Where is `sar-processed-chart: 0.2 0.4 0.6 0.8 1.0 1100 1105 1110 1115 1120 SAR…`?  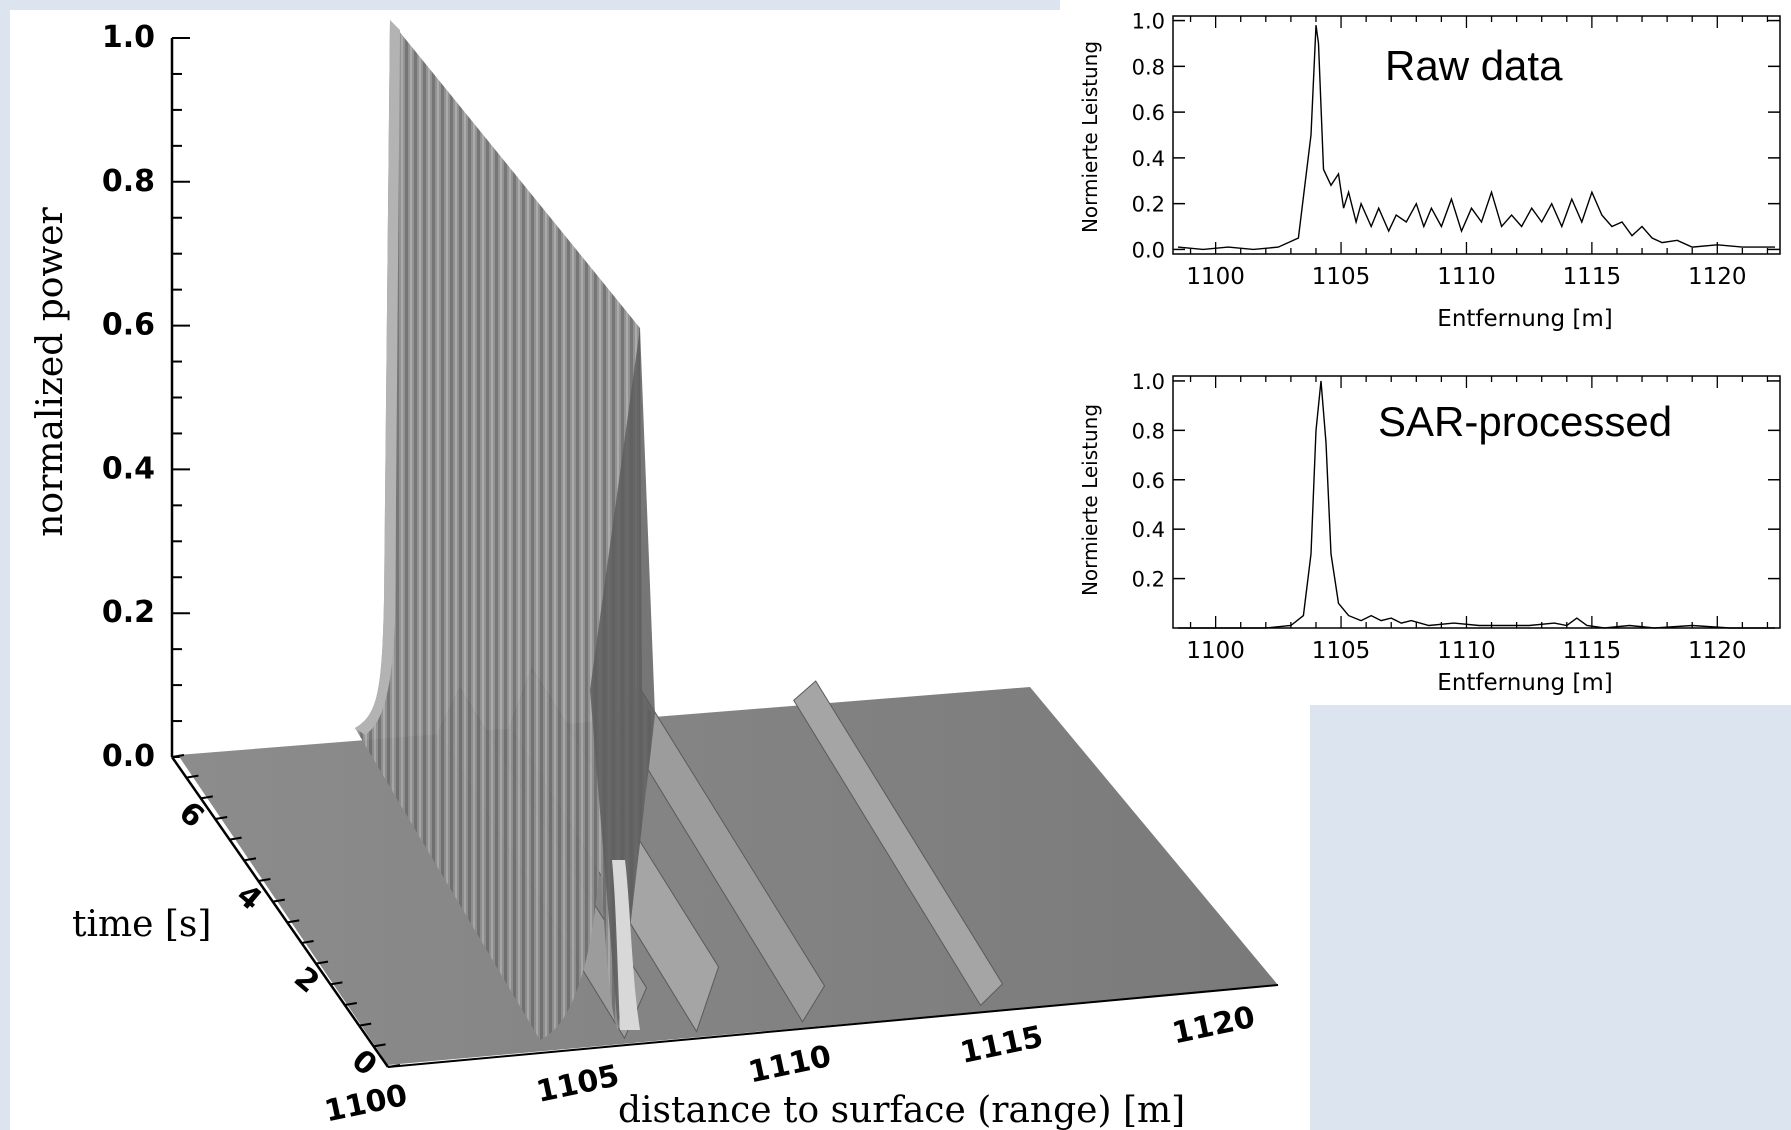 sar-processed-chart: 0.2 0.4 0.6 0.8 1.0 1100 1105 1110 1115 1120 SAR… is located at coordinates (1429, 533).